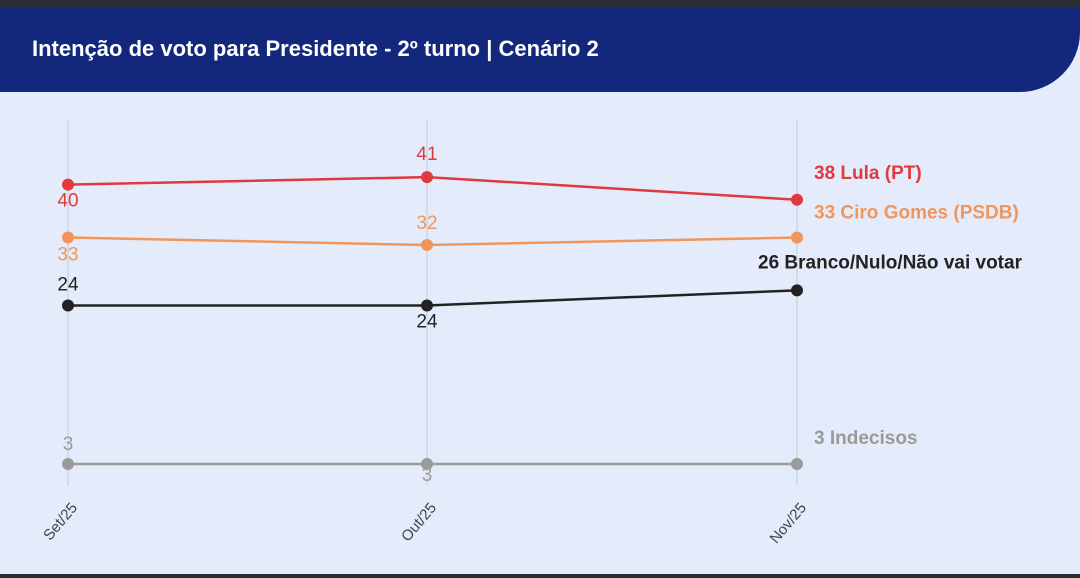 This screenshot has height=578, width=1080. I want to click on series-end-label: 33 Ciro Gomes (PSDB), so click(916, 213).